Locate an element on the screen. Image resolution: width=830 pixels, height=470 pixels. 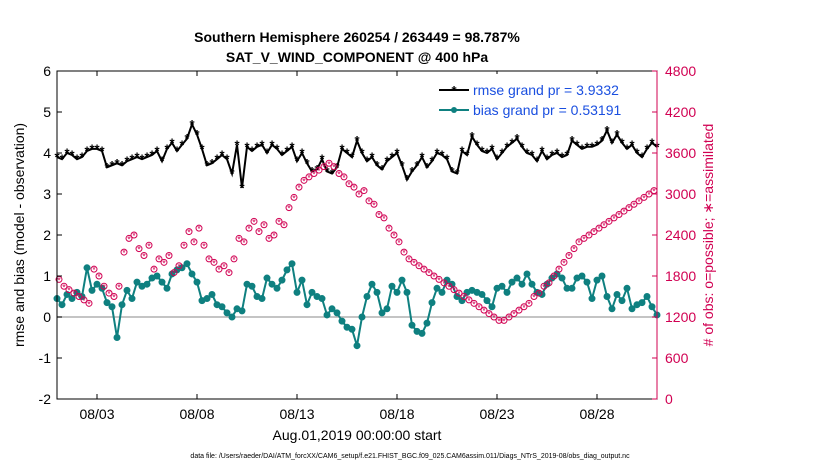
chart-title-line2: SAT_V_WIND_COMPONENT @ 400 hPa is located at coordinates (357, 57).